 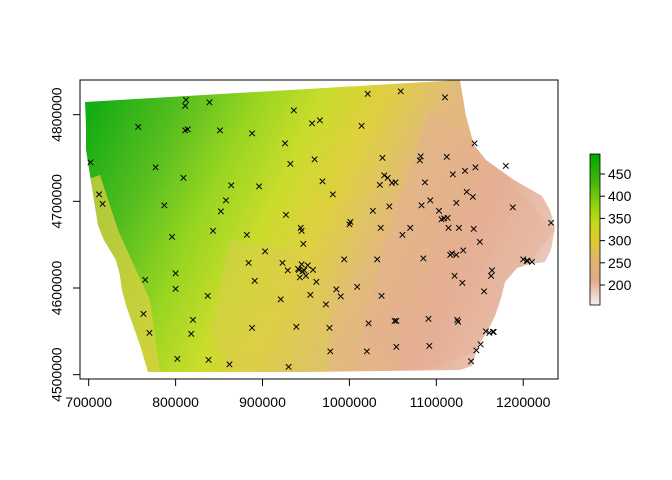 What do you see at coordinates (620, 263) in the screenshot?
I see `legend-tick-label: 250` at bounding box center [620, 263].